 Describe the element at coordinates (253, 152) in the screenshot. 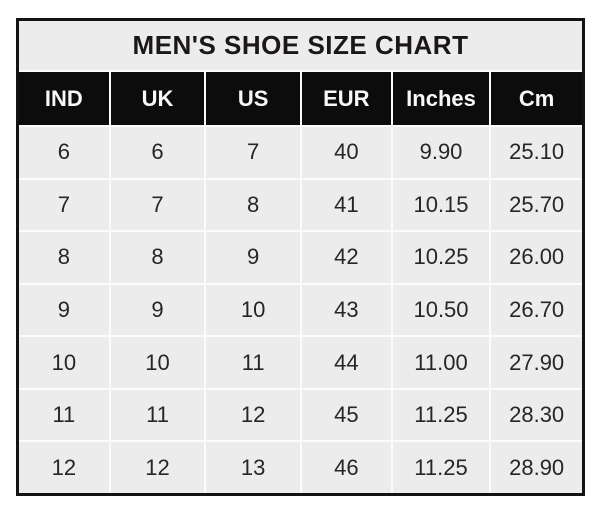

I see `cell-row1-us: 7` at that location.